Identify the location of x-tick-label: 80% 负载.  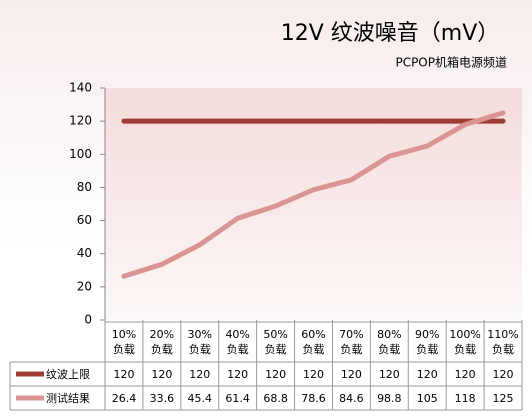
(389, 342).